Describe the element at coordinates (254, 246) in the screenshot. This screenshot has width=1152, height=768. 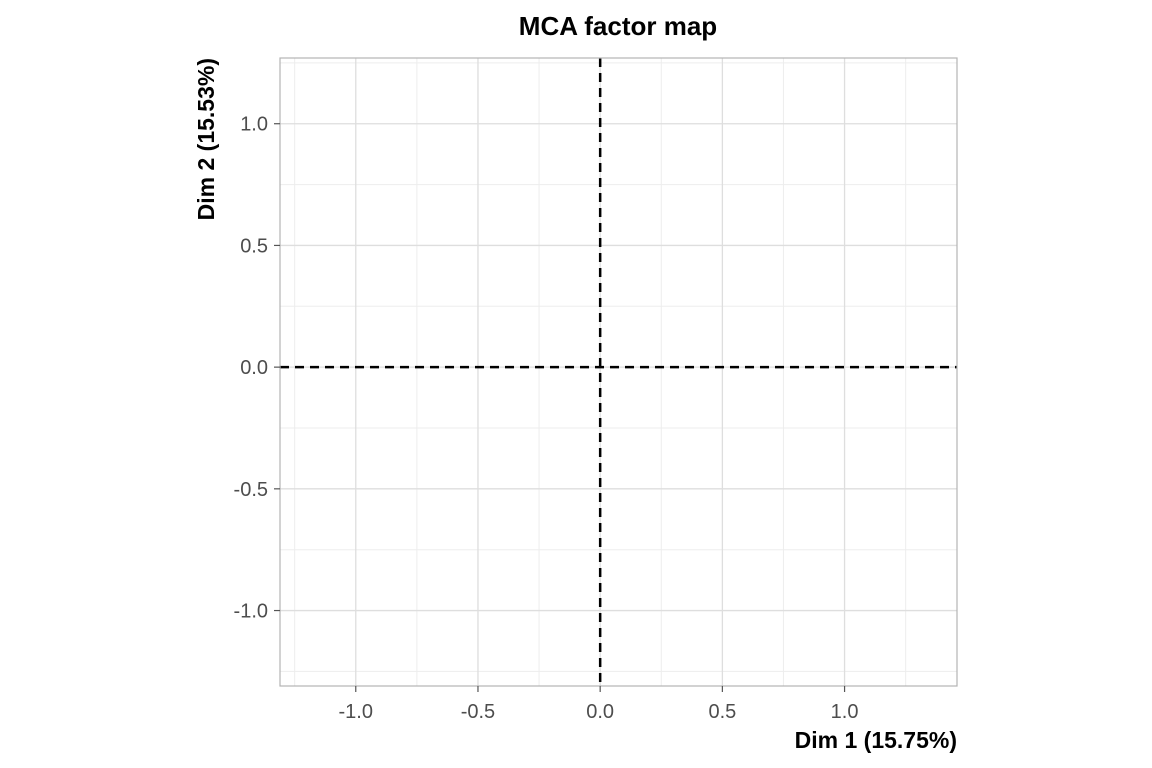
I see `y-tick-label: 0.5` at that location.